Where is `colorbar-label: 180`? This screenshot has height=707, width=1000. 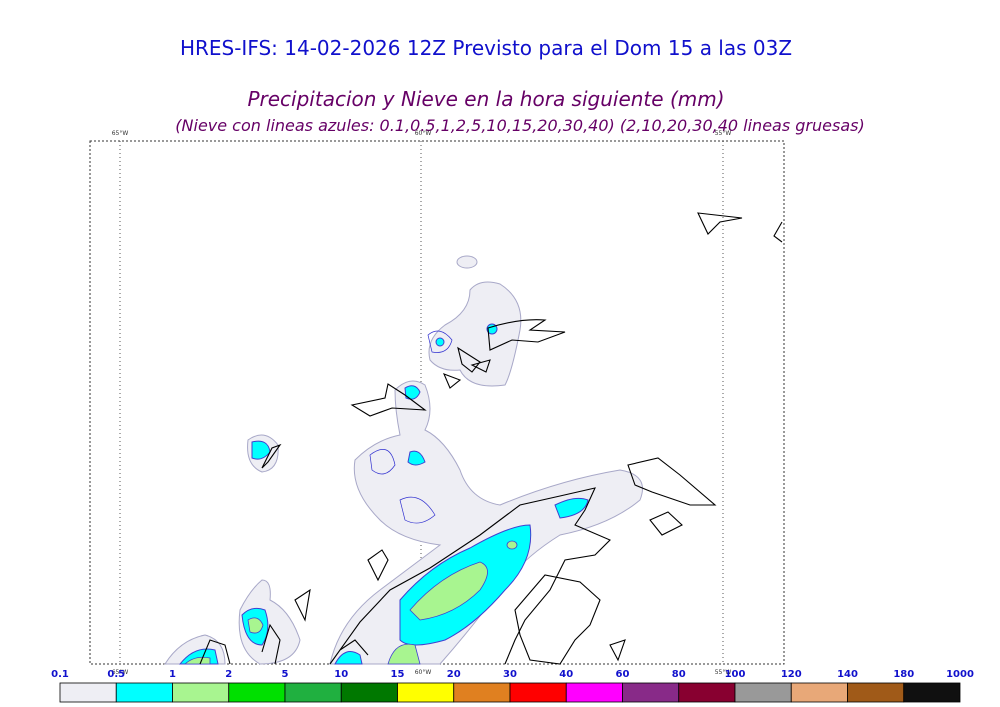 colorbar-label: 180 is located at coordinates (903, 674).